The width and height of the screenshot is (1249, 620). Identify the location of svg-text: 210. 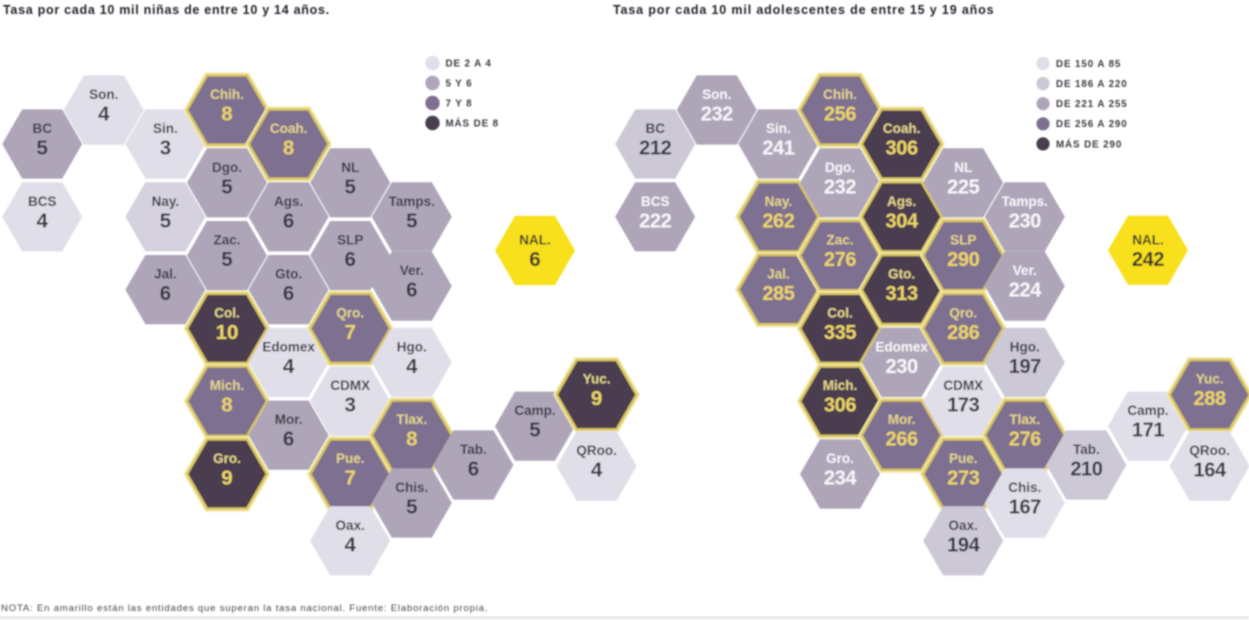
(1086, 470).